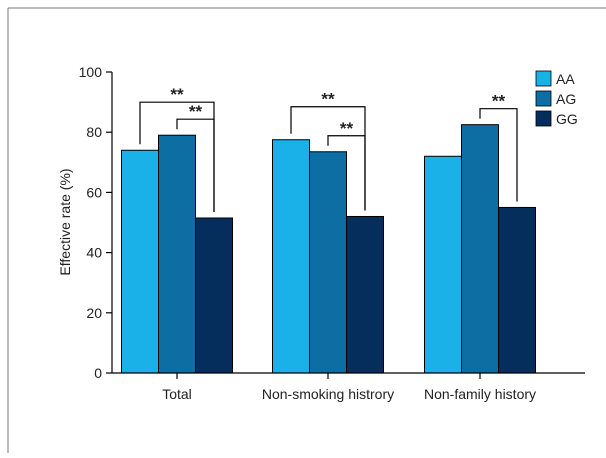 This screenshot has height=458, width=606. What do you see at coordinates (328, 394) in the screenshot?
I see `x-tick-label: Non-smoking histrory` at bounding box center [328, 394].